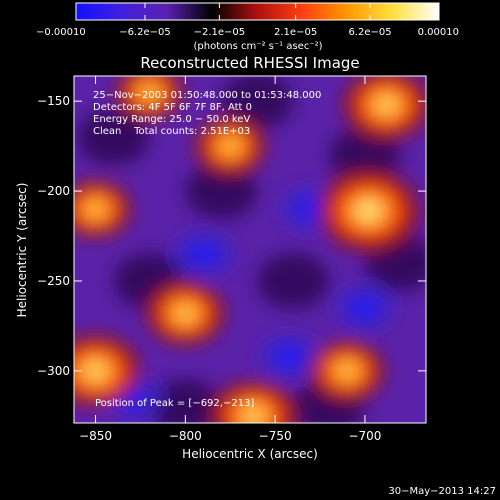 The width and height of the screenshot is (500, 500). I want to click on annotation-time-range: 25−Nov−2003 01:50:48.000 to 01:53:48.000, so click(207, 95).